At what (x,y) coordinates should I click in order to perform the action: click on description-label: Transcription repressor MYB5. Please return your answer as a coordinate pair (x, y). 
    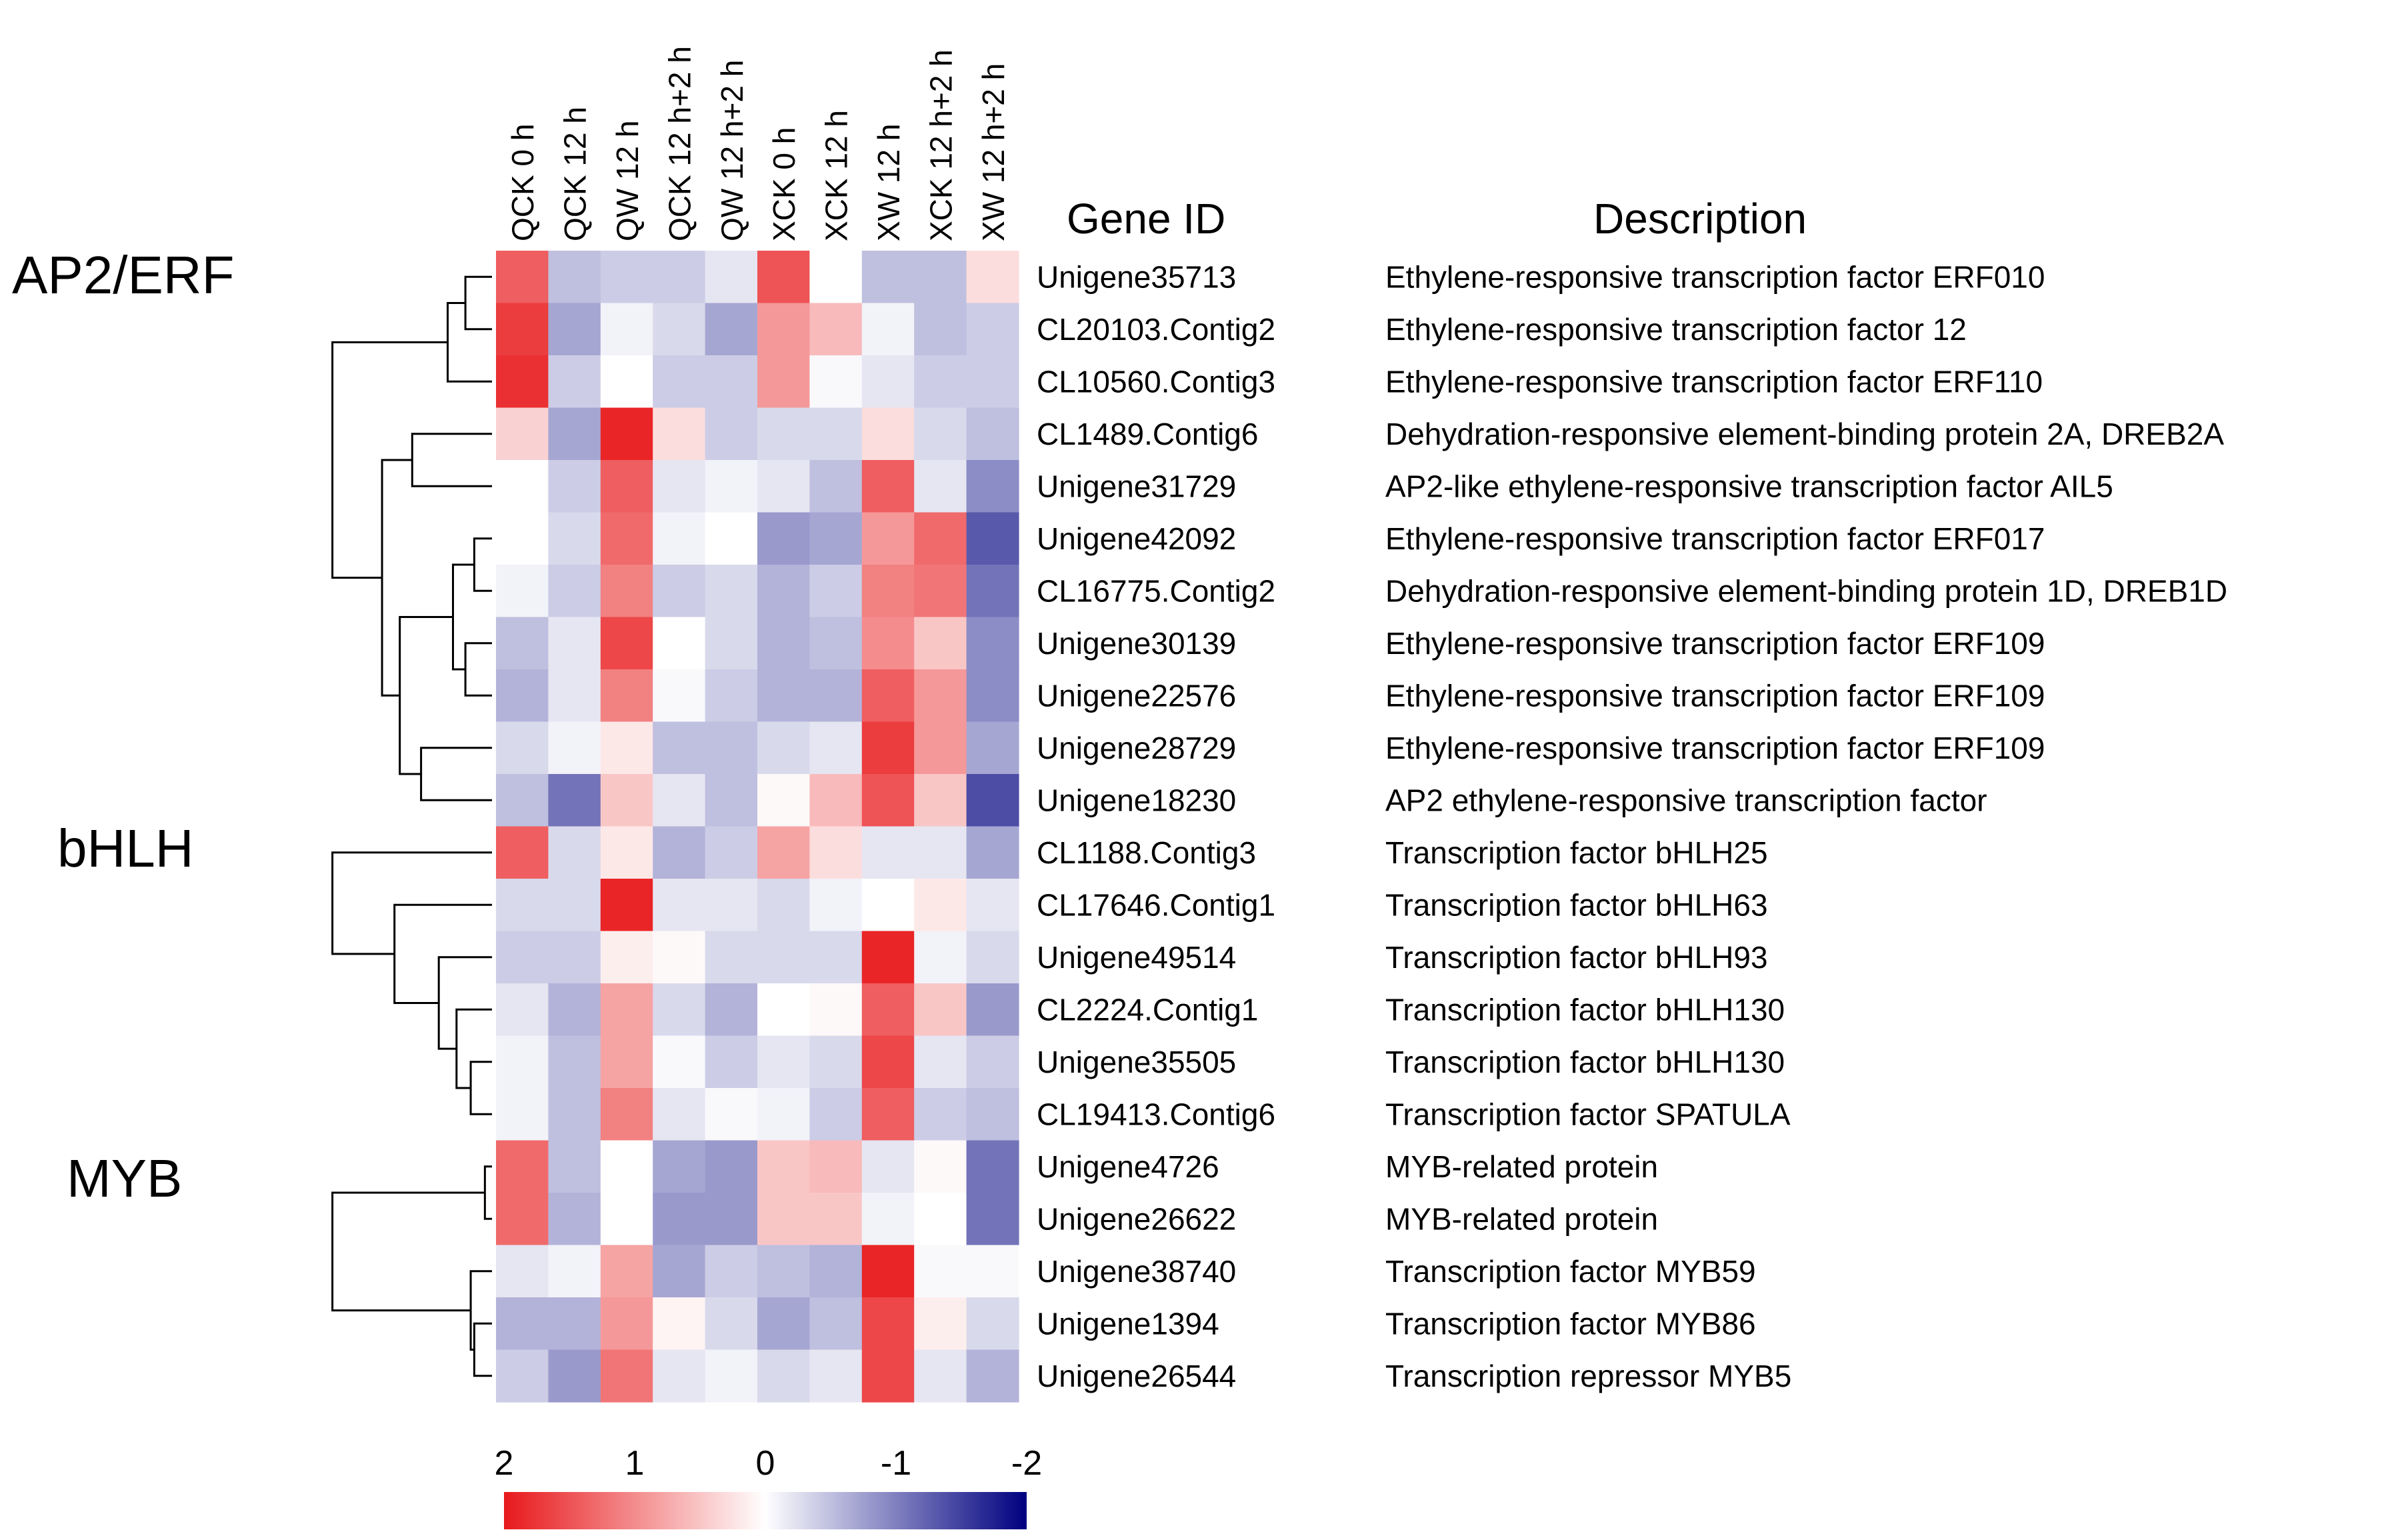
    Looking at the image, I should click on (1588, 1376).